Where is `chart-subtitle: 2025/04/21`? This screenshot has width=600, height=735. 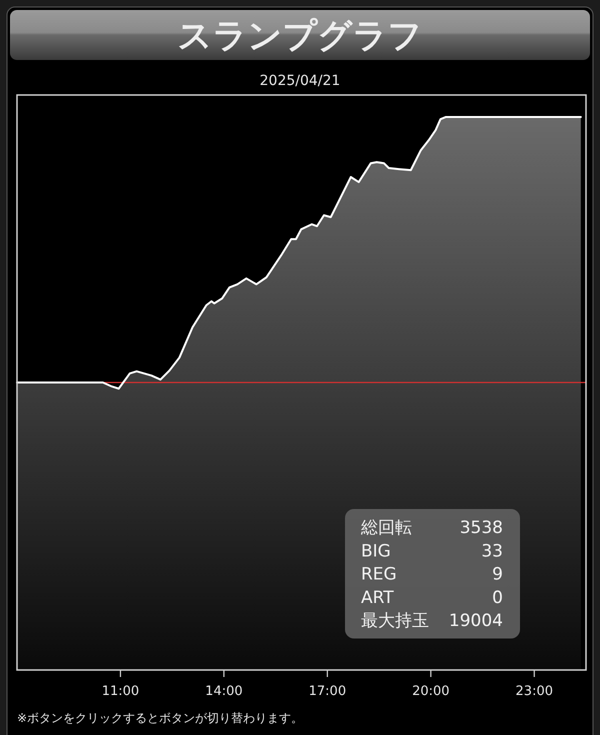
chart-subtitle: 2025/04/21 is located at coordinates (300, 81).